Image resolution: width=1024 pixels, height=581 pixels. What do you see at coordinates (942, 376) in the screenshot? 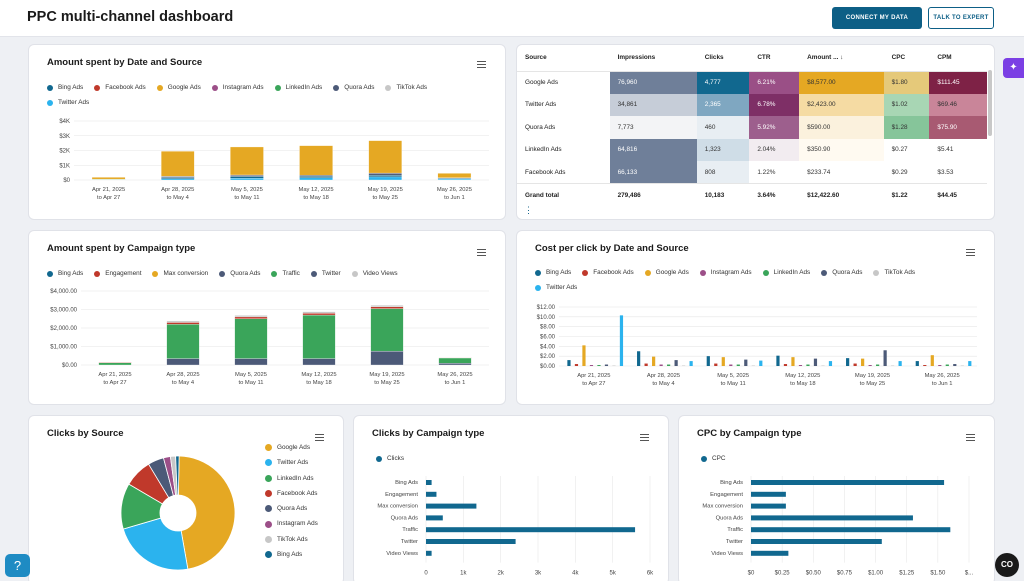
I see `x-tick-label: May 26, 2025` at bounding box center [942, 376].